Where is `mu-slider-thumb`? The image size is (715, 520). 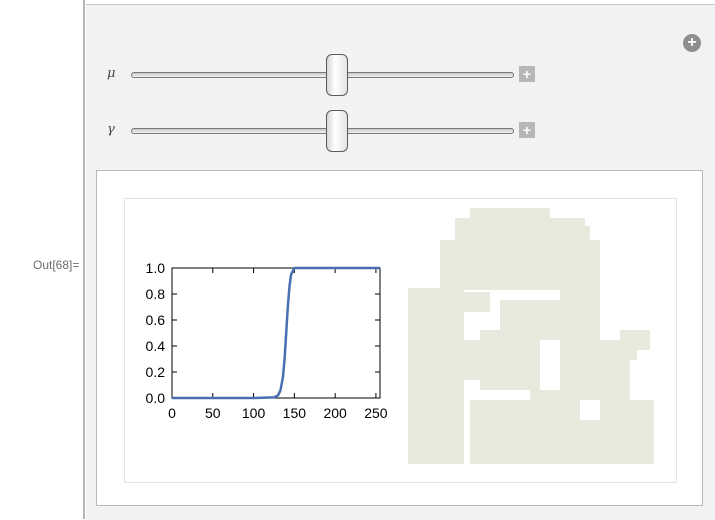 mu-slider-thumb is located at coordinates (337, 75).